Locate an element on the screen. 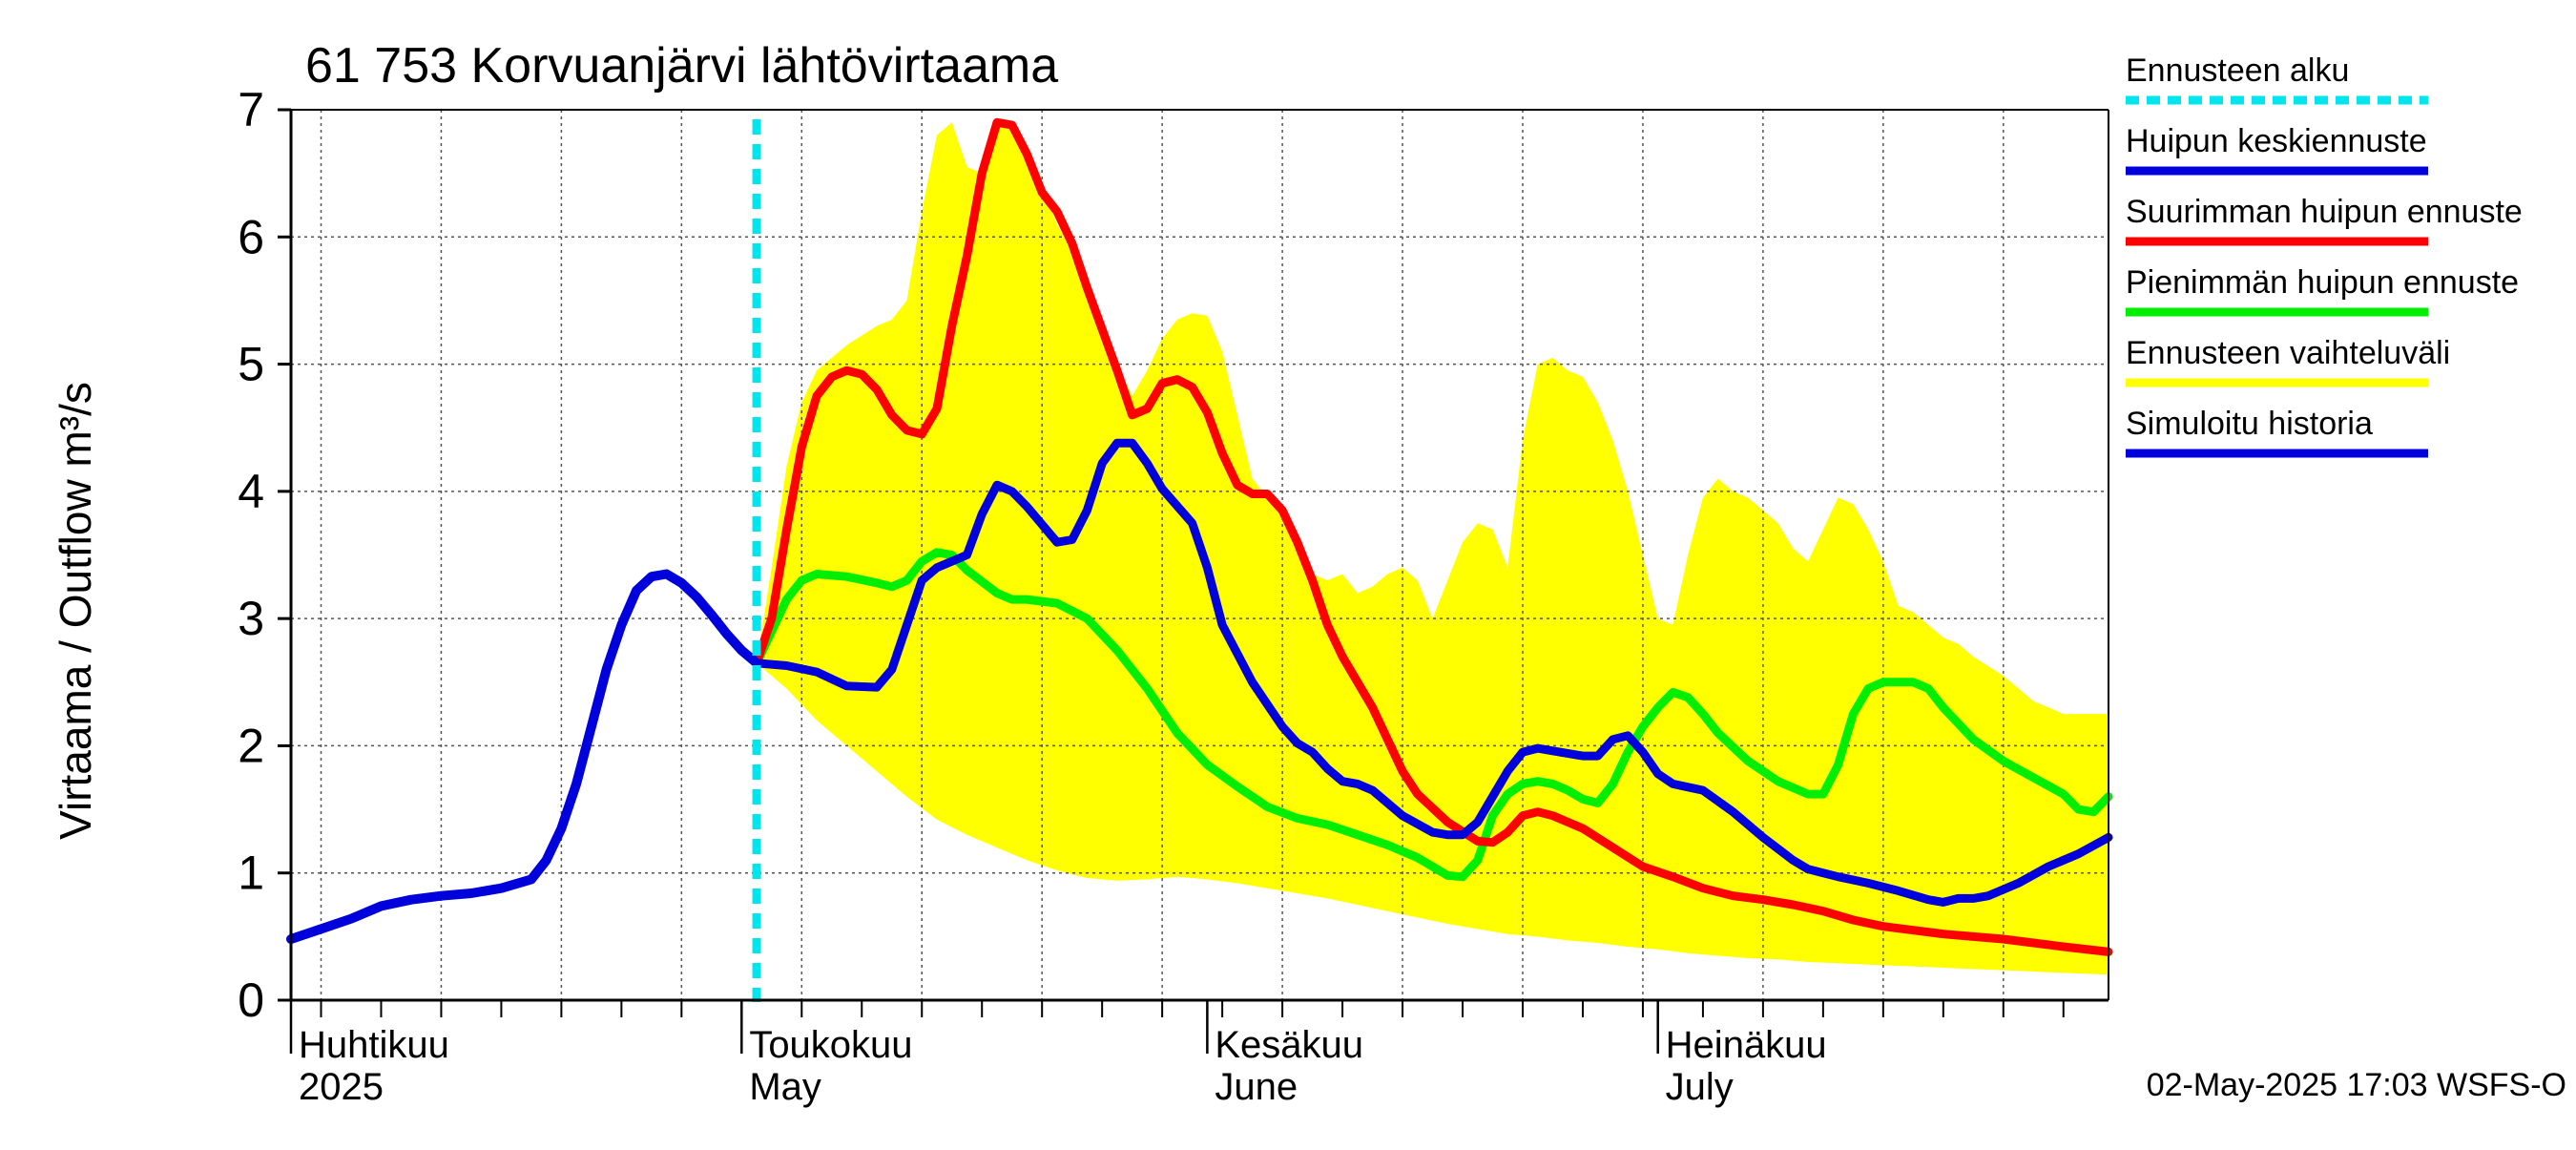 This screenshot has height=1150, width=2576. legend-item-max: Suurimman huipun ennuste is located at coordinates (2324, 220).